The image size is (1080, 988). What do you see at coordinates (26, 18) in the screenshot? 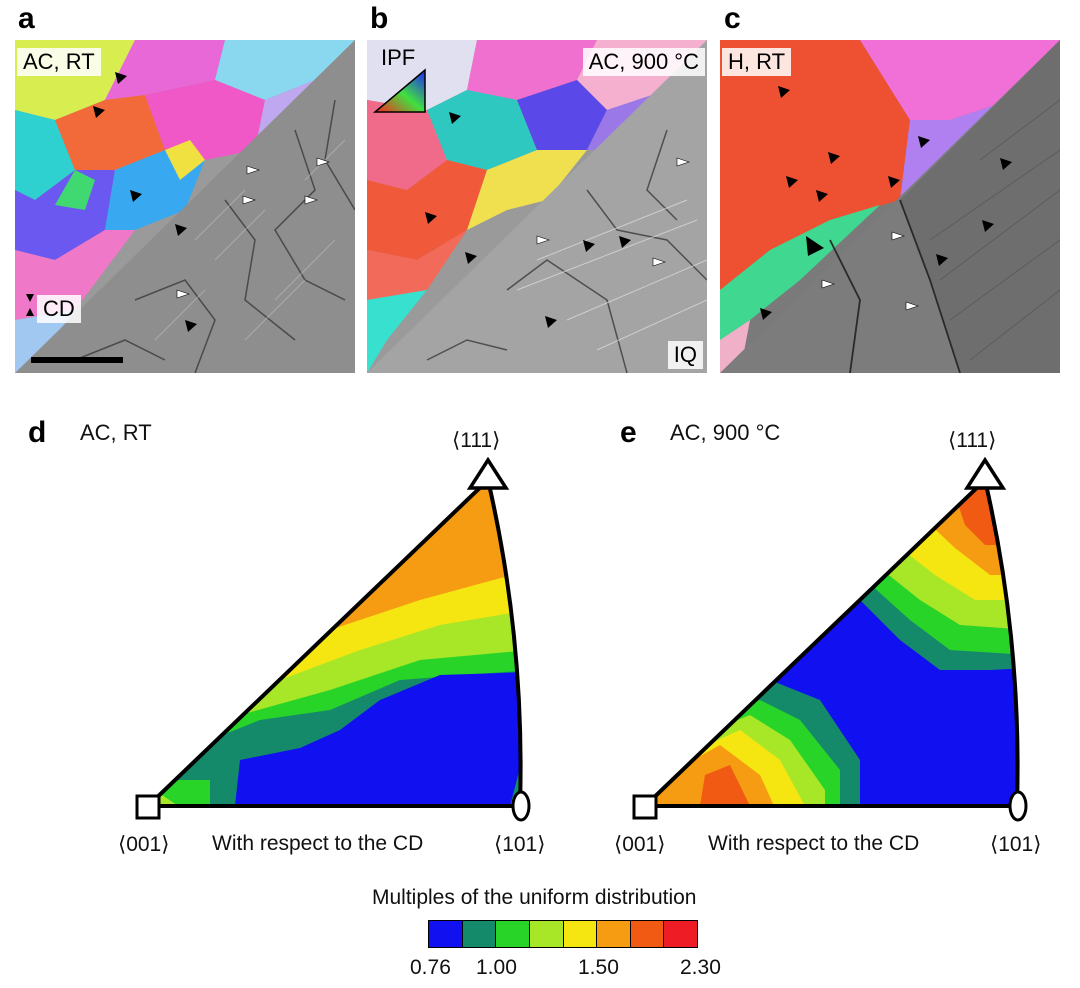
I see `panel-a-letter: a` at bounding box center [26, 18].